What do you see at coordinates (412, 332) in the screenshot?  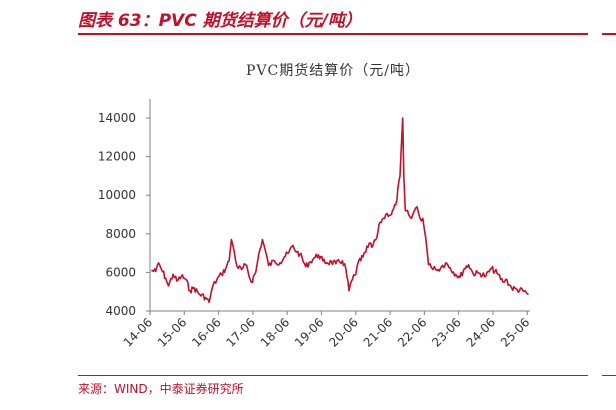 I see `x-tick-label: 22-06` at bounding box center [412, 332].